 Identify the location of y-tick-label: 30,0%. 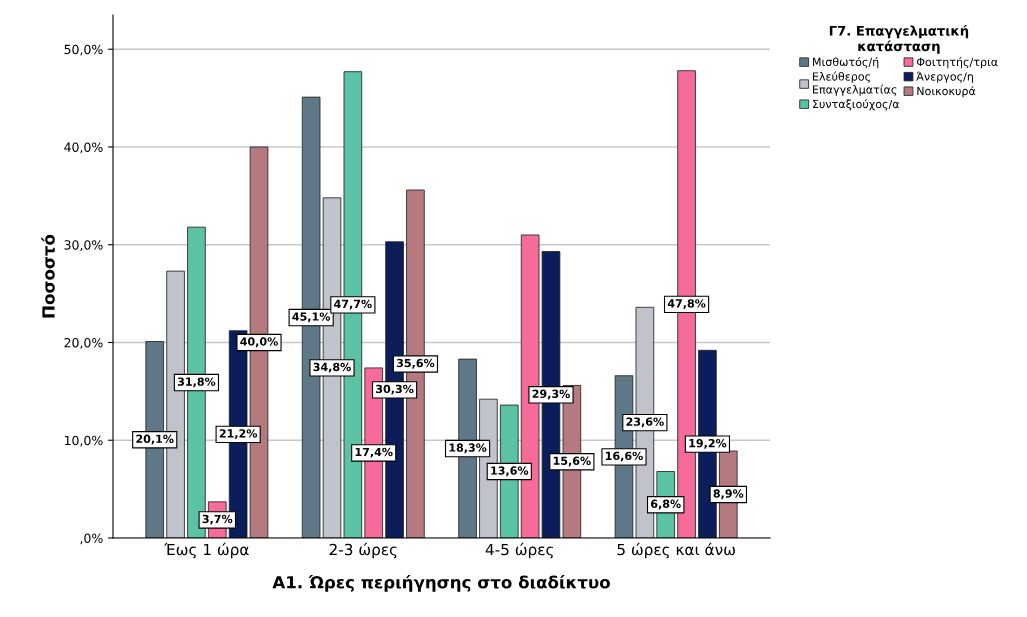
(83, 245).